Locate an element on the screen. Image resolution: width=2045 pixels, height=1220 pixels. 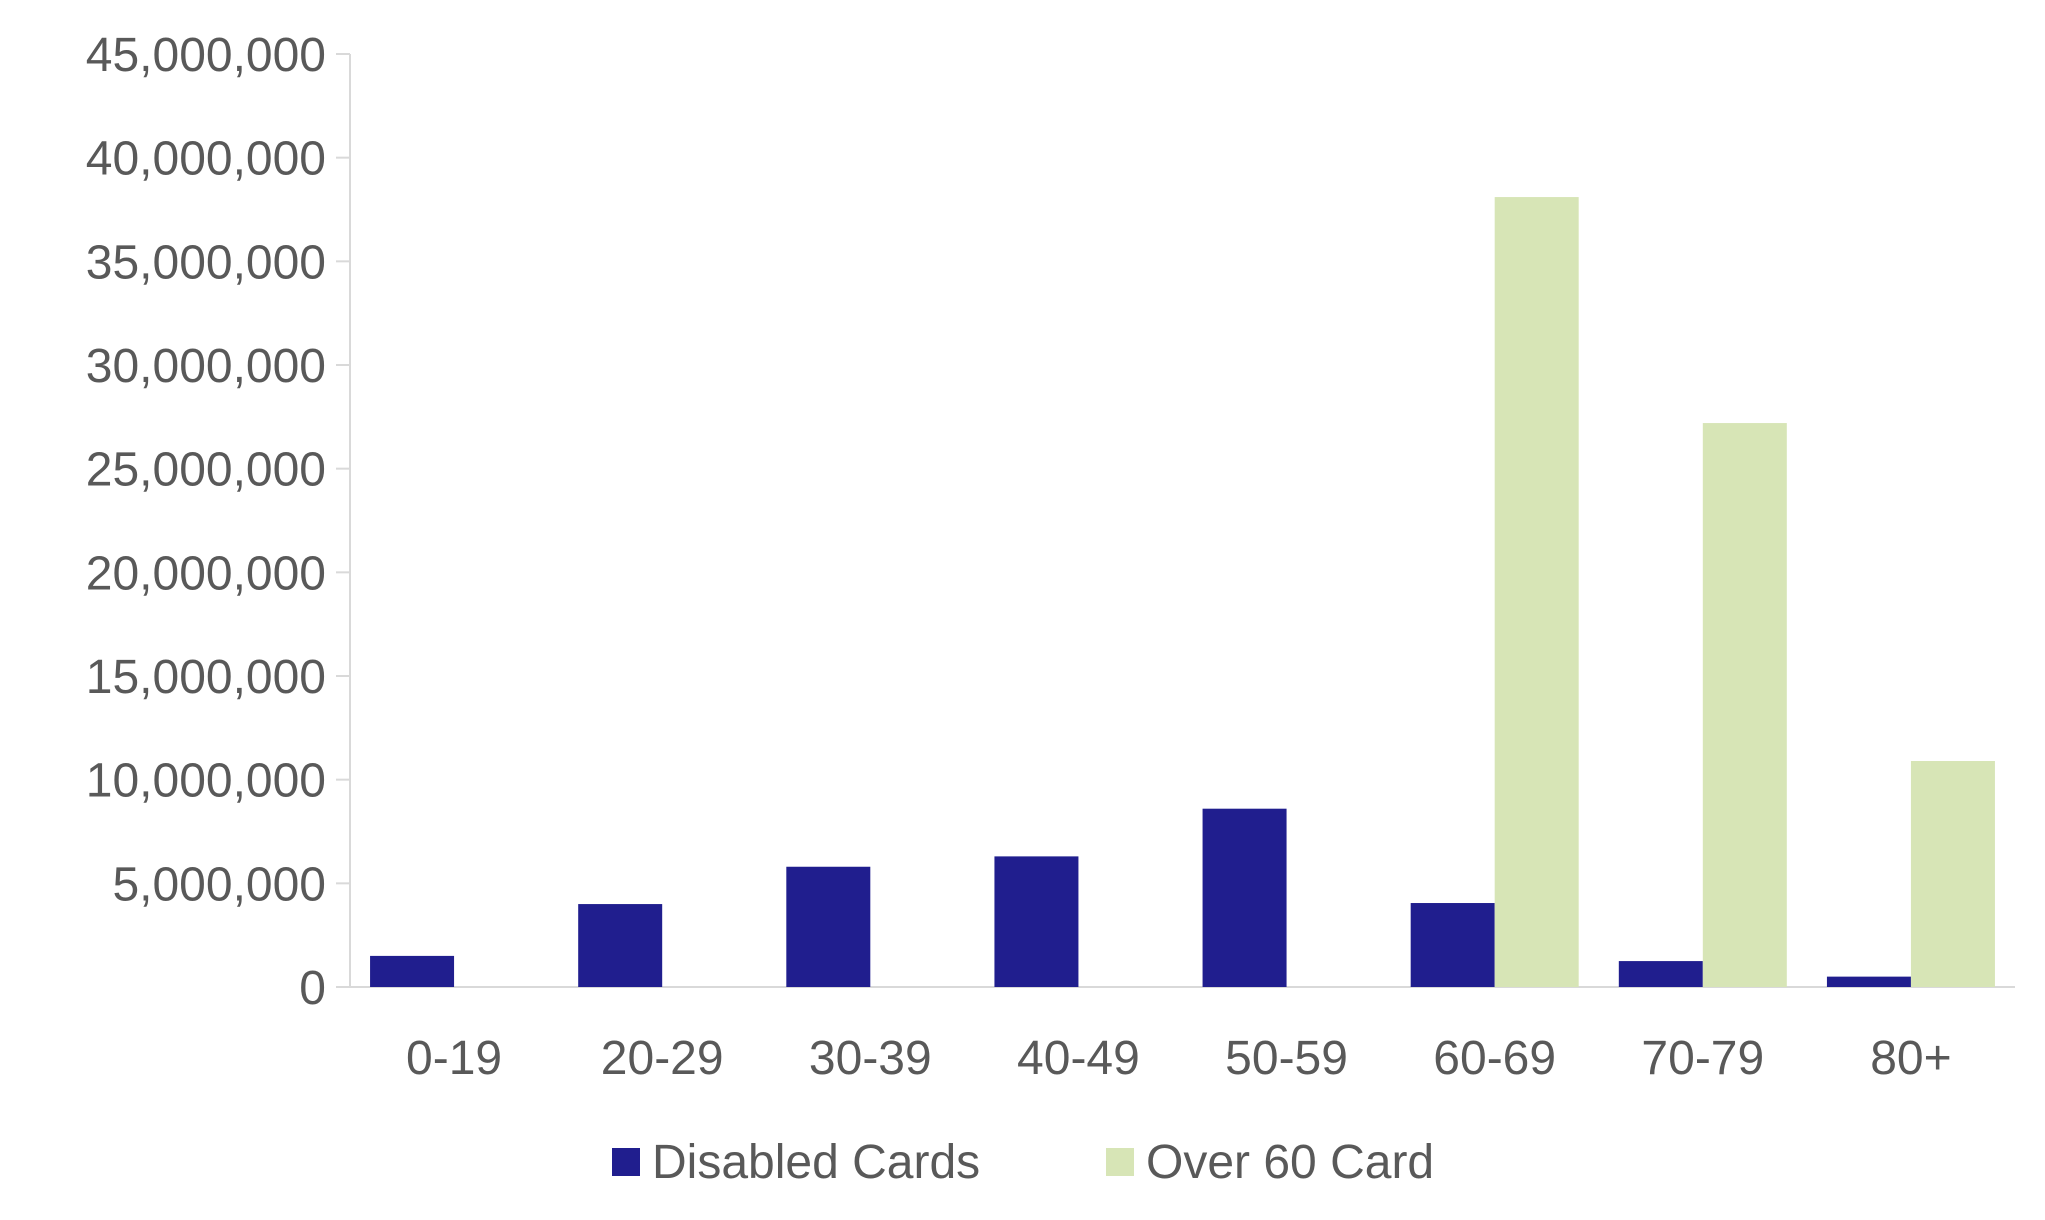
x-tick-label: 50-59 is located at coordinates (1286, 1058).